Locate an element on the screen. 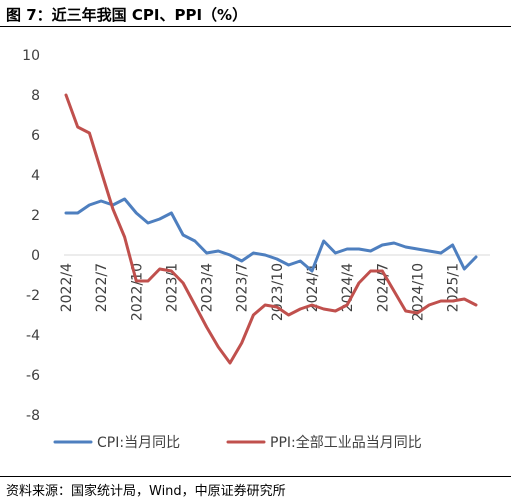  y-tick-label: -6 is located at coordinates (33, 376).